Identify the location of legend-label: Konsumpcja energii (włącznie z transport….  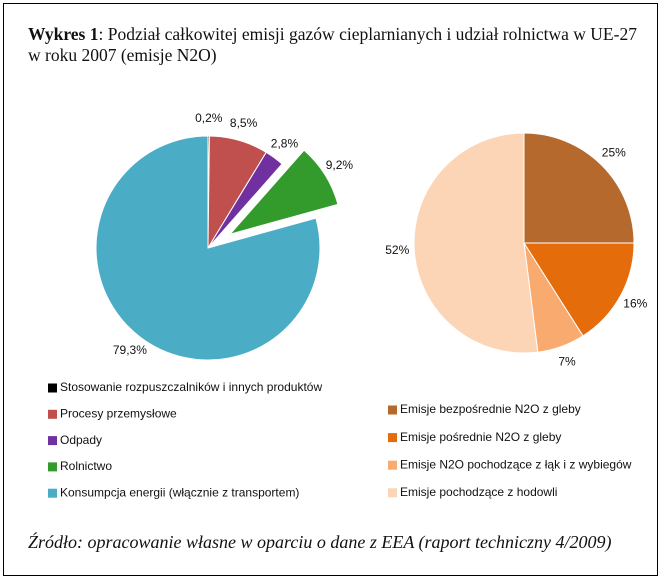
(179, 492).